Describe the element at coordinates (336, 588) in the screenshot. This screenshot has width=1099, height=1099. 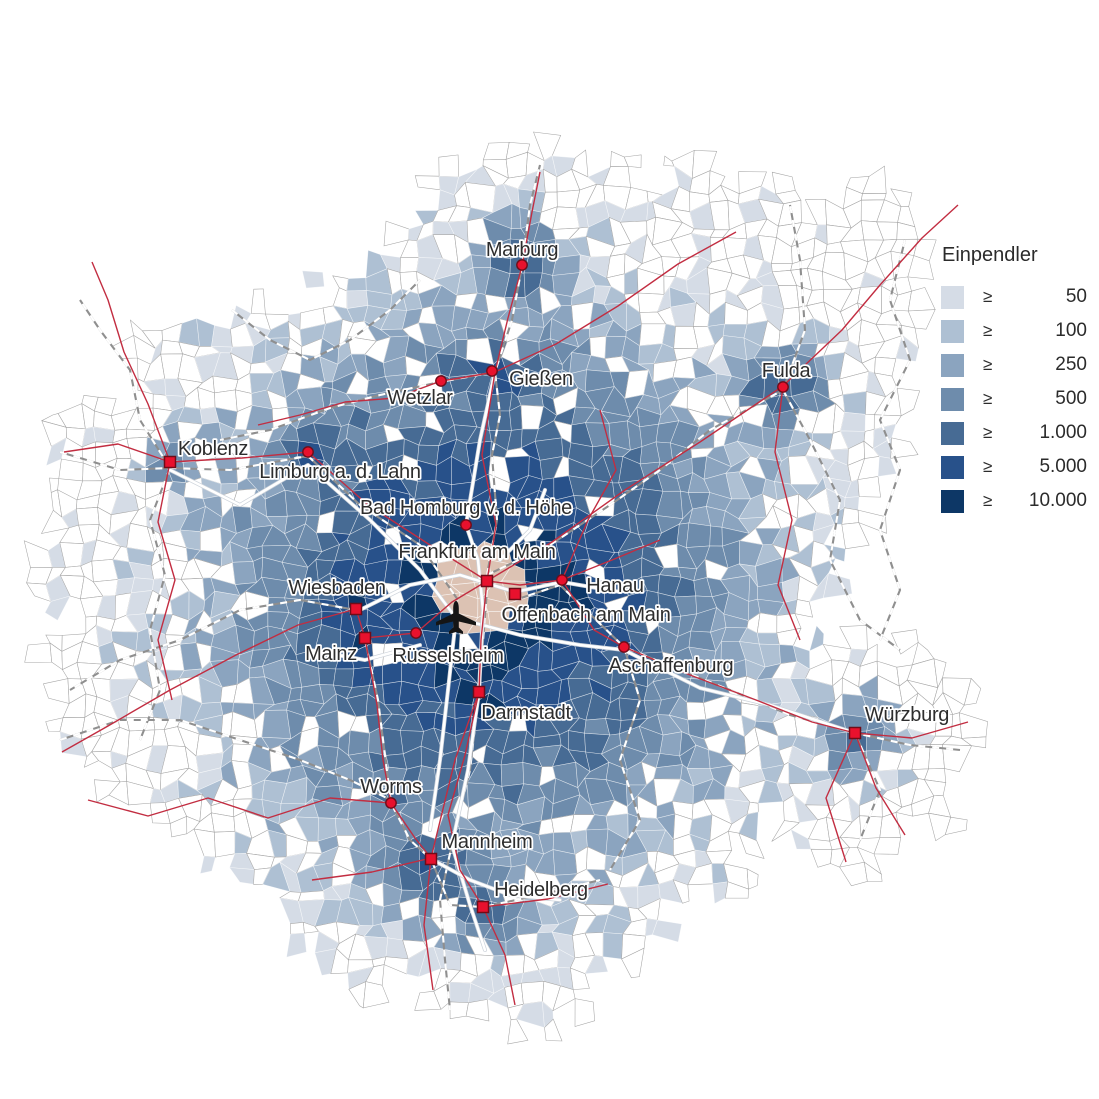
I see `city-label-wiesbaden: Wiesbaden` at that location.